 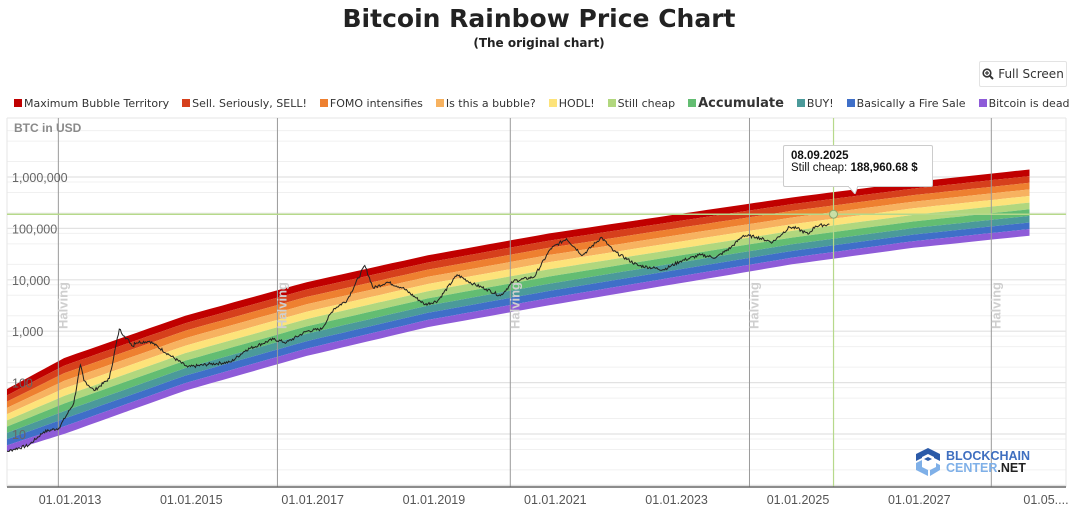 I want to click on full-screen-button: Full Screen, so click(x=1023, y=74).